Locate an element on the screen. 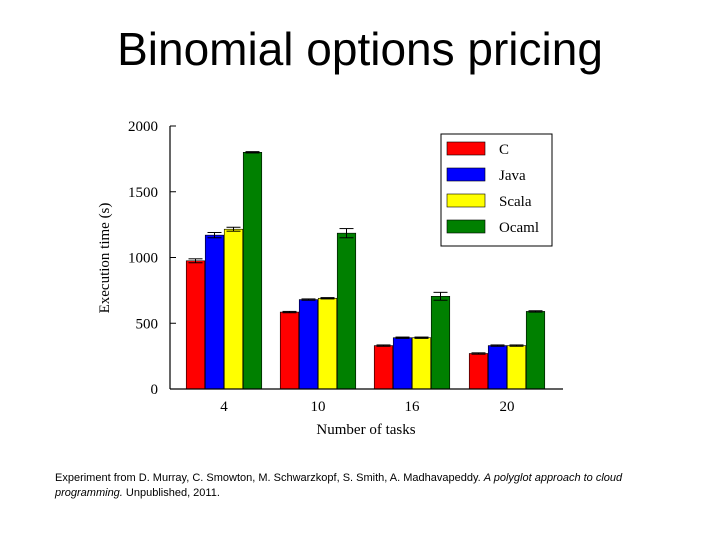 The image size is (720, 540). legend-label-scala: Scala is located at coordinates (515, 202).